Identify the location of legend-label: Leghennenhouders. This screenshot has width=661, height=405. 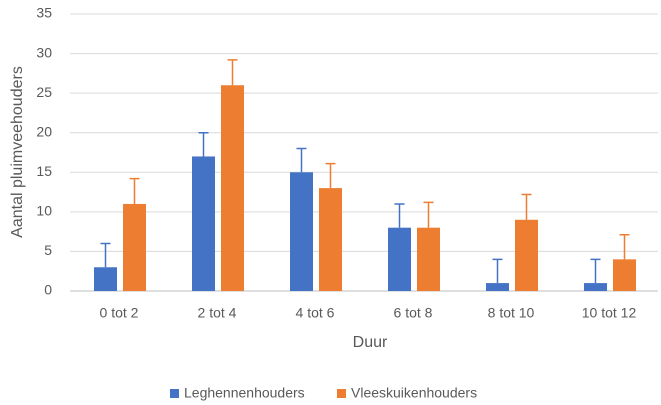
(244, 393).